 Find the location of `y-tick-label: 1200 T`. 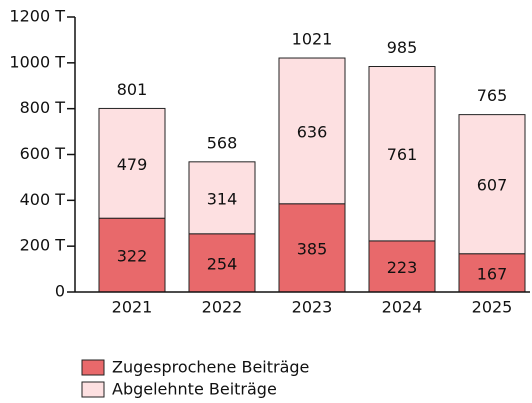

y-tick-label: 1200 T is located at coordinates (37, 16).